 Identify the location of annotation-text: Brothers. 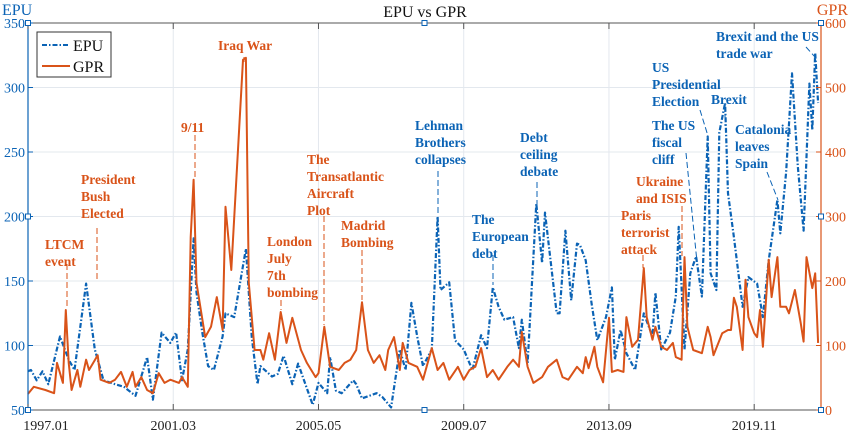
(440, 142).